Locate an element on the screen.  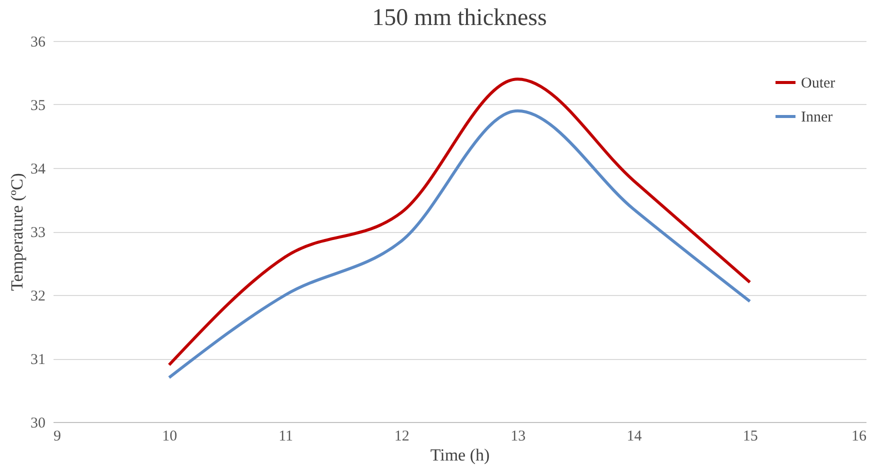
x-tick-label: 11 is located at coordinates (286, 436).